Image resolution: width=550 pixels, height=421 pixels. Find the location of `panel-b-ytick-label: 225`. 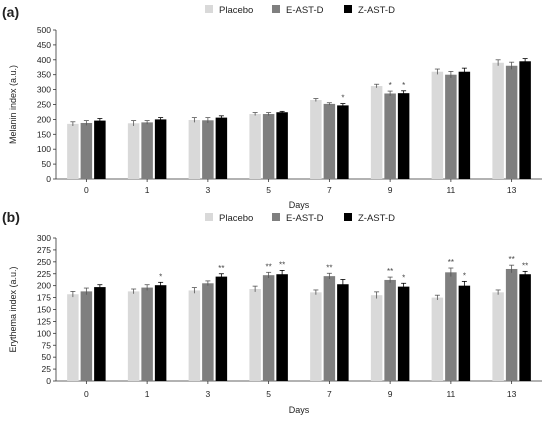

panel-b-ytick-label: 225 is located at coordinates (44, 274).